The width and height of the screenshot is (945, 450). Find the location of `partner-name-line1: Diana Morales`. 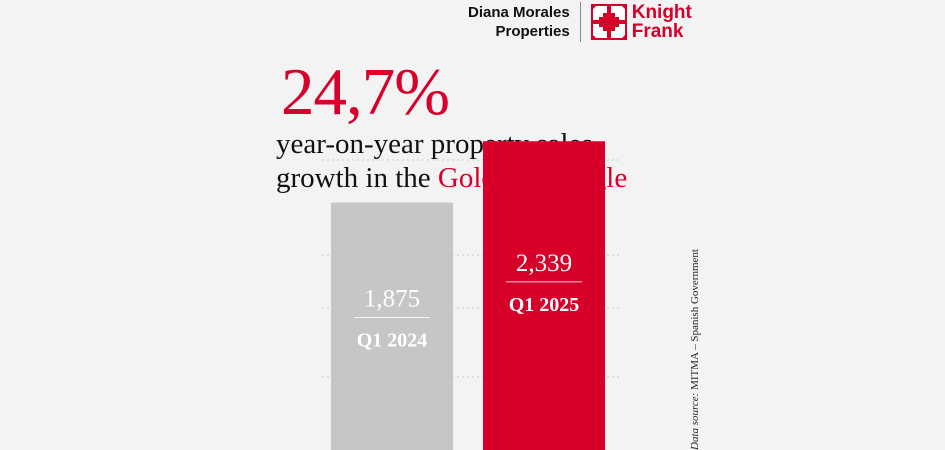

partner-name-line1: Diana Morales is located at coordinates (519, 12).